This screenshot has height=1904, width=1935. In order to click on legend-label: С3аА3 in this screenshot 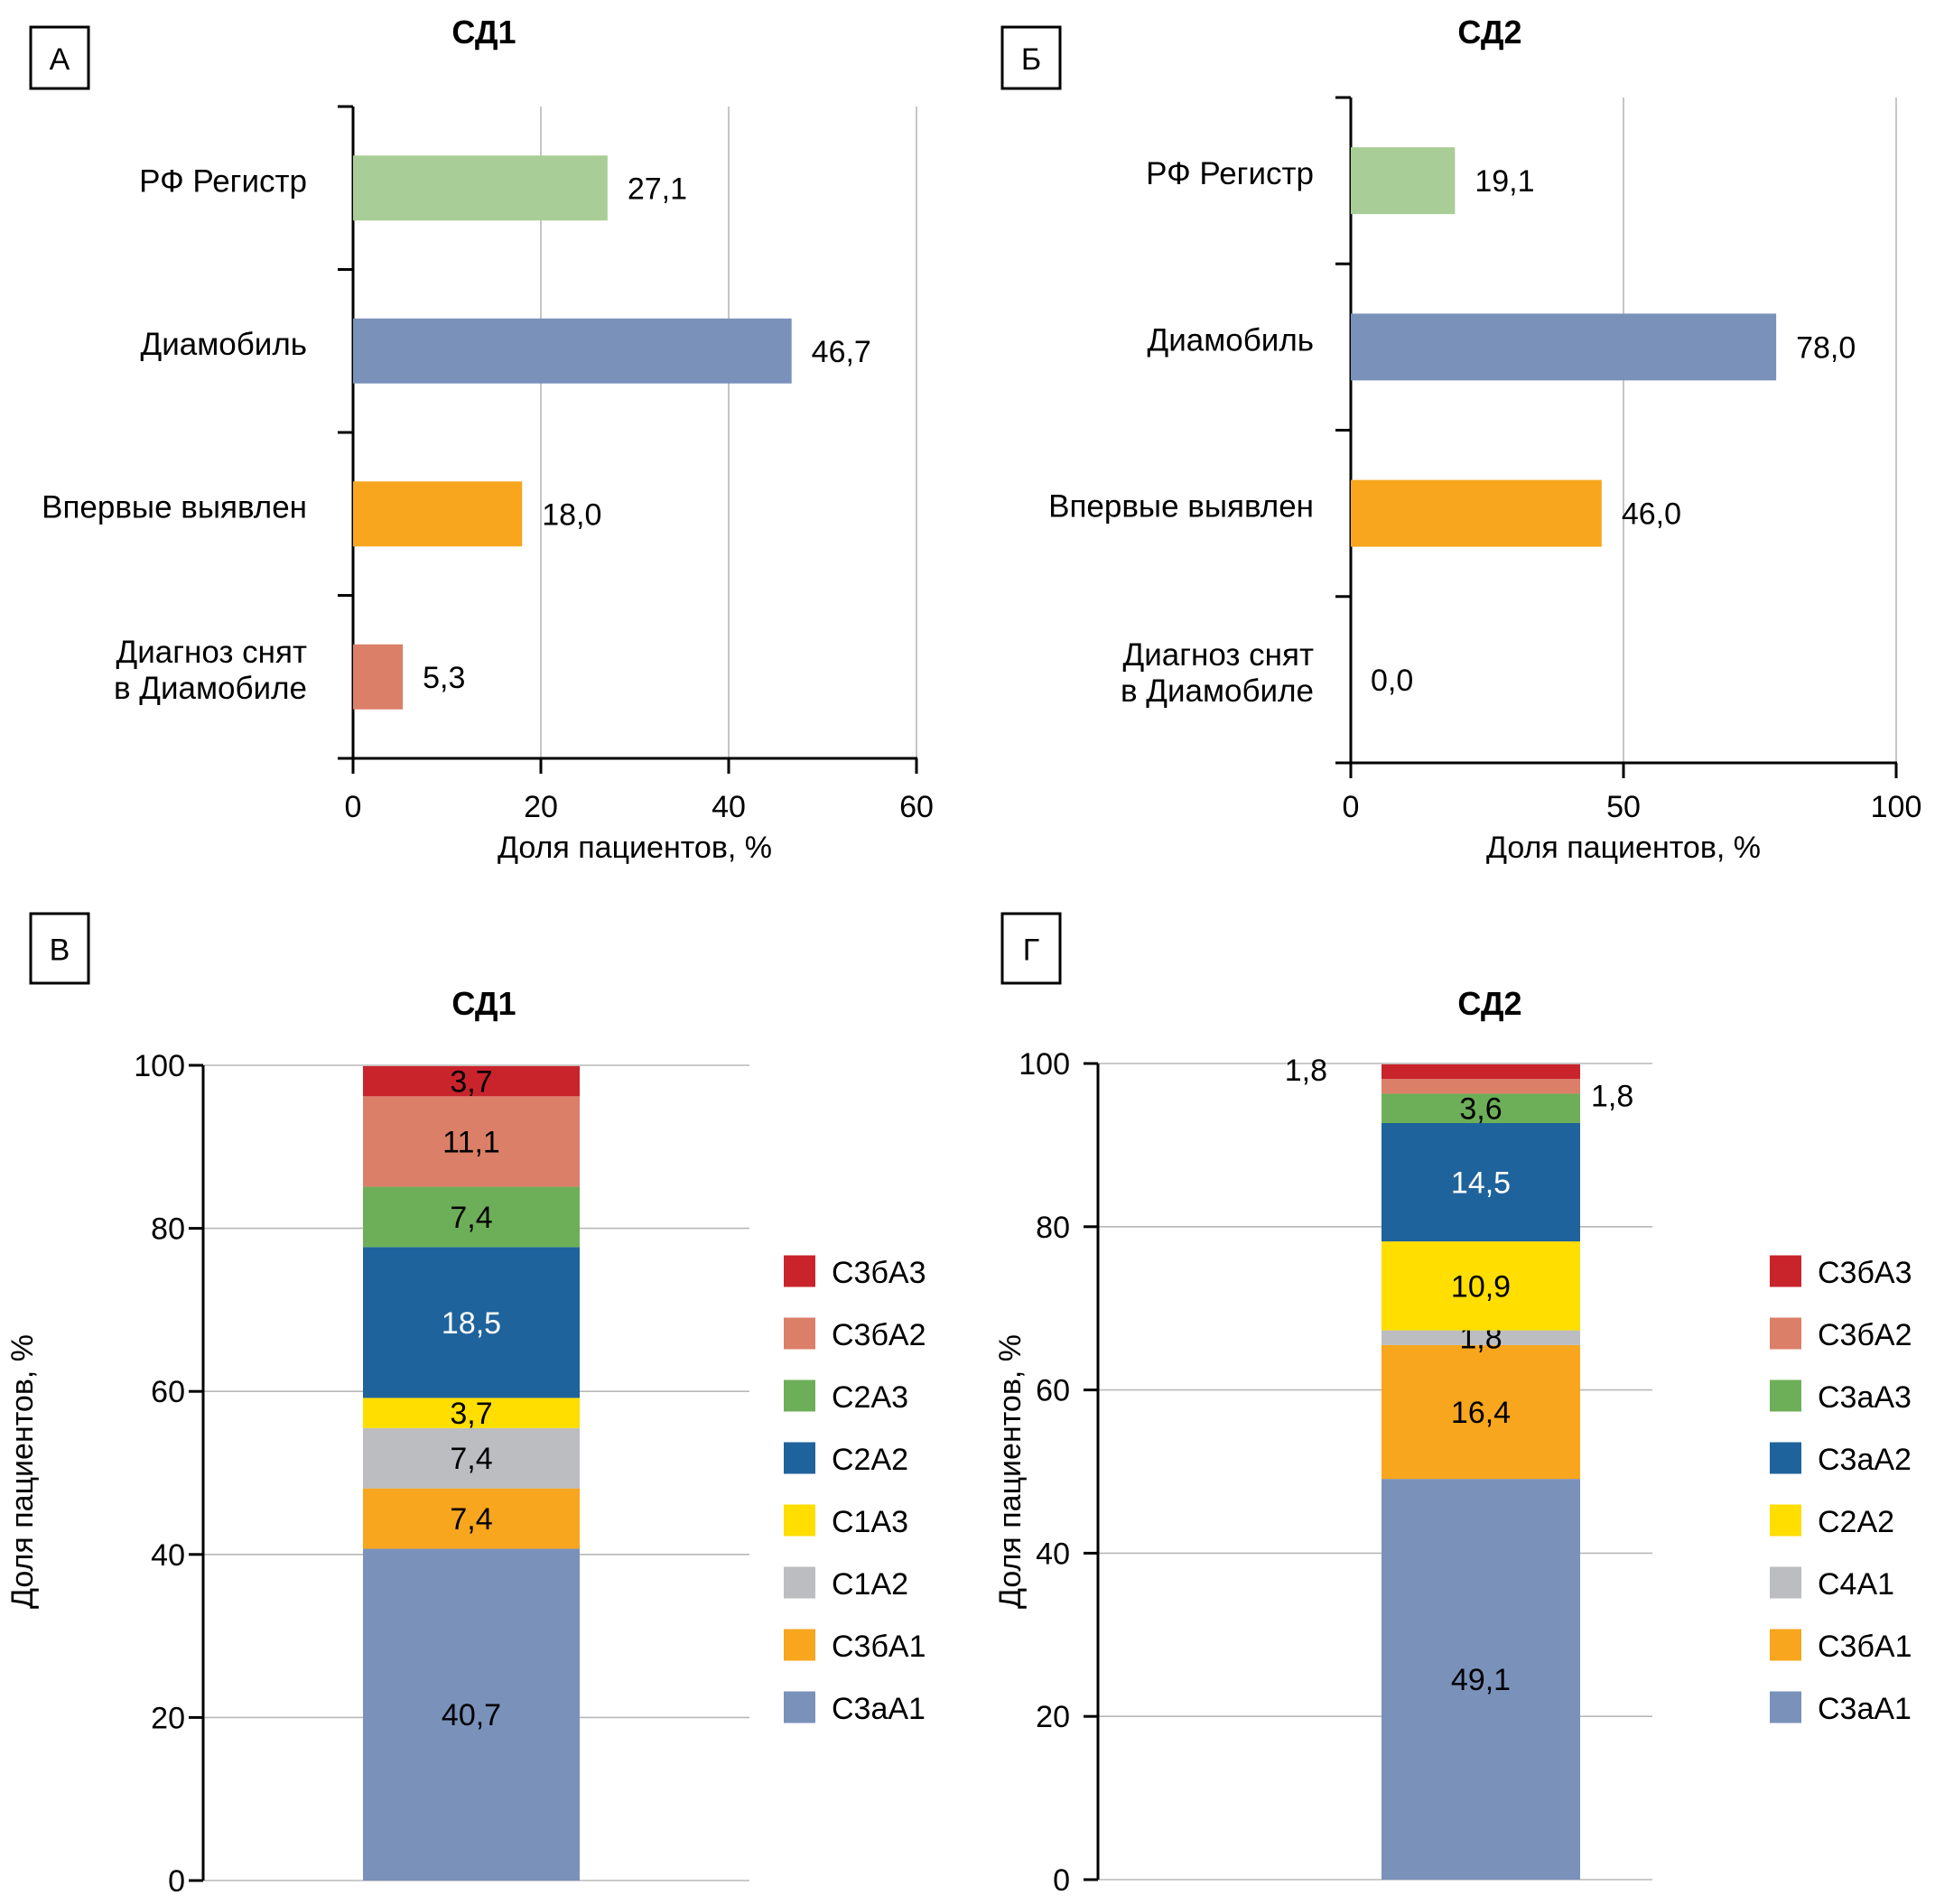, I will do `click(1865, 1397)`.